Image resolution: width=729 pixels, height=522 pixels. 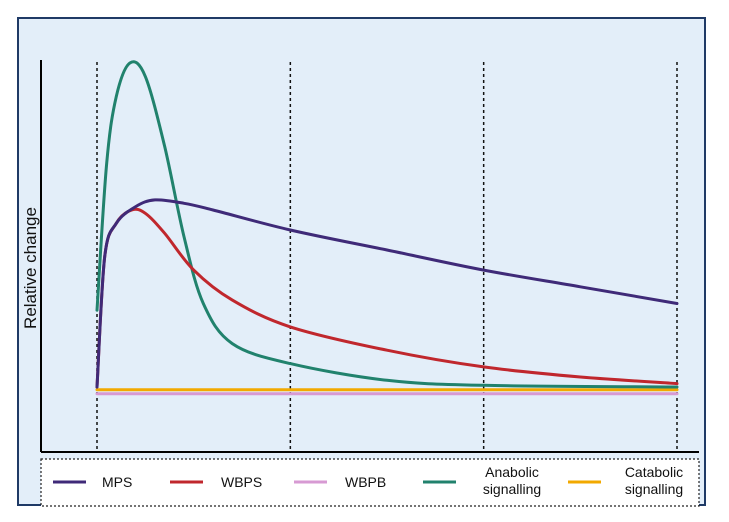 What do you see at coordinates (654, 480) in the screenshot?
I see `legend-catabolic-signalling-label: Catabolic signalling` at bounding box center [654, 480].